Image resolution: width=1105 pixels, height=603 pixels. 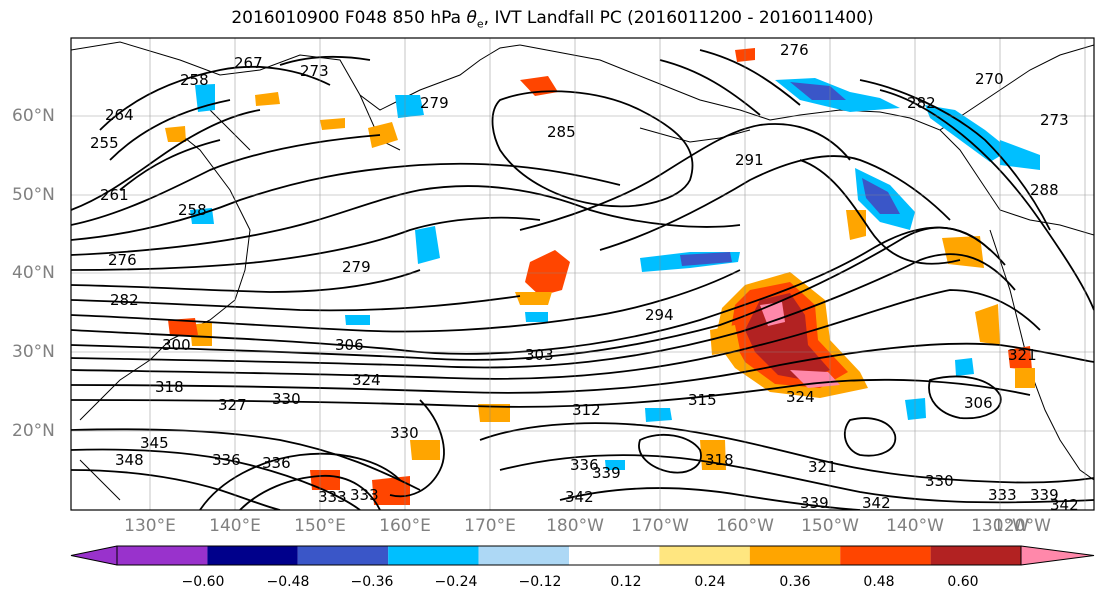 What do you see at coordinates (745, 526) in the screenshot?
I see `lon-label: 160°W` at bounding box center [745, 526].